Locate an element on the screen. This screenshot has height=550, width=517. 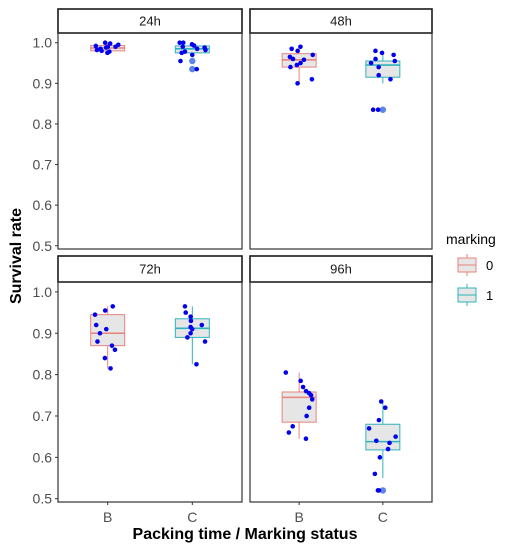
panel-strip-label: 24h is located at coordinates (150, 21).